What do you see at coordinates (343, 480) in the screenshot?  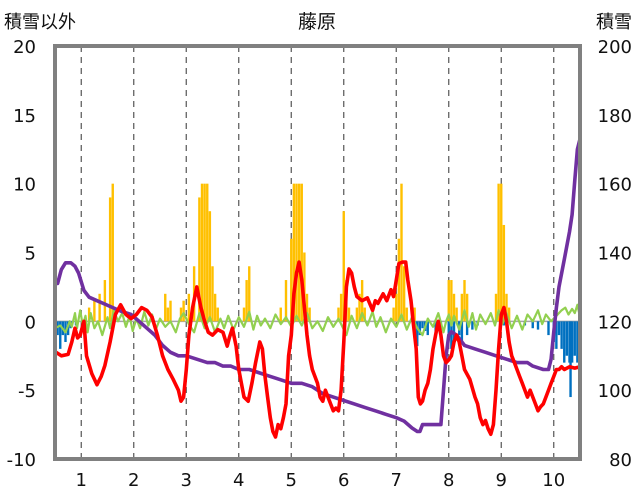 I see `x-tick-label-6: 6` at bounding box center [343, 480].